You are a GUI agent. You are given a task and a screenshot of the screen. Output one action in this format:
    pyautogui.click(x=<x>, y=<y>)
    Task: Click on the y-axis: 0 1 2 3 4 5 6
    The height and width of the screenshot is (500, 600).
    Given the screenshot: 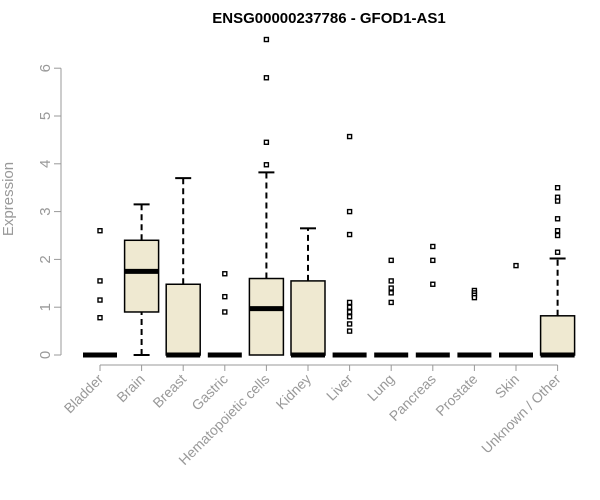 What is the action you would take?
    pyautogui.click(x=49, y=211)
    